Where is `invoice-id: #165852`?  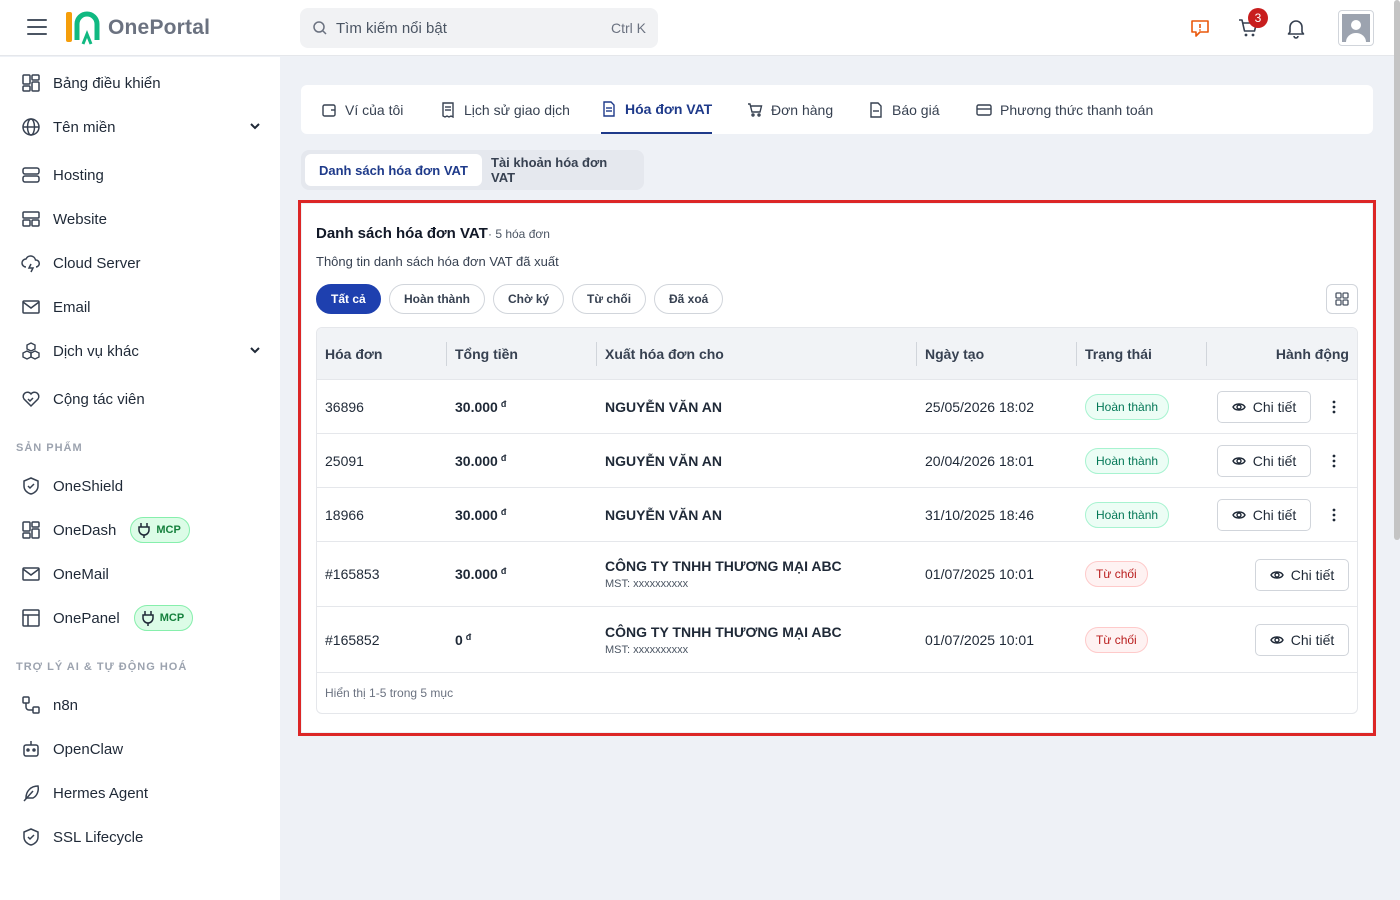
invoice-id: #165852 is located at coordinates (352, 639).